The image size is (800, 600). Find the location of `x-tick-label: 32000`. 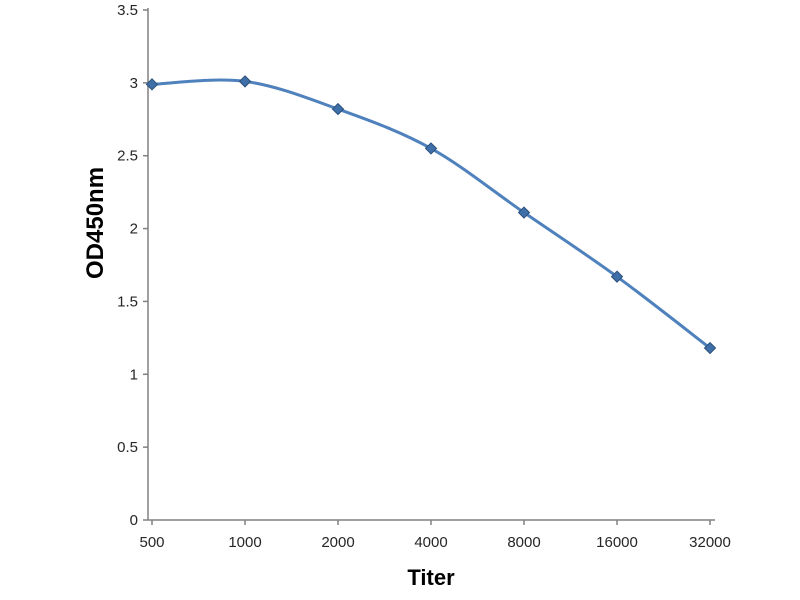

x-tick-label: 32000 is located at coordinates (710, 542).